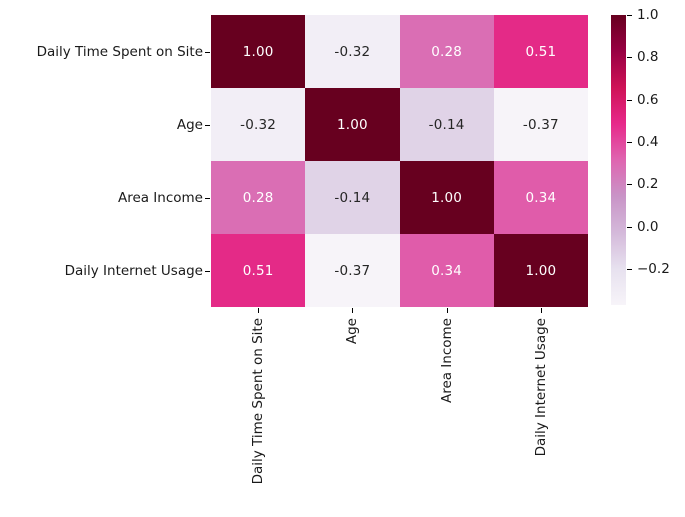 This screenshot has height=517, width=685. Describe the element at coordinates (258, 401) in the screenshot. I see `x-tick-label: Daily Time Spent on Site` at that location.